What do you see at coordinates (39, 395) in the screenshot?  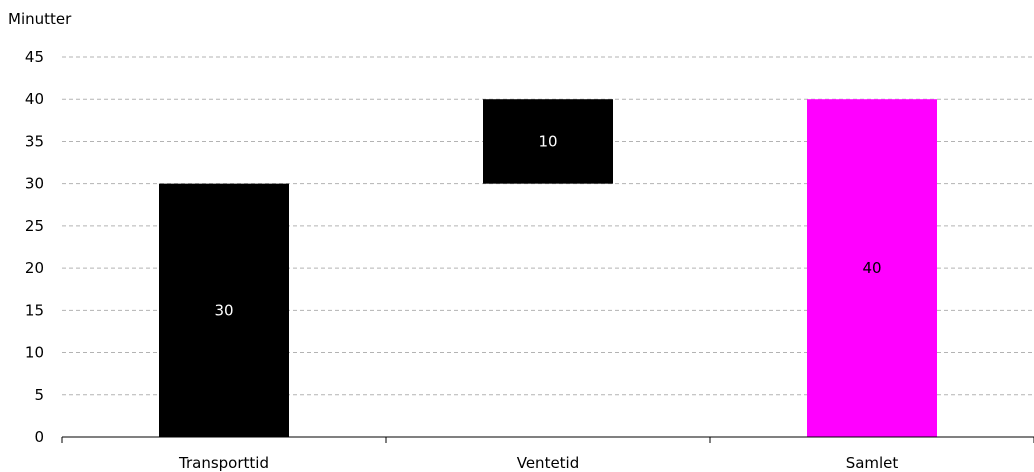 I see `y-tick-label: 5` at bounding box center [39, 395].